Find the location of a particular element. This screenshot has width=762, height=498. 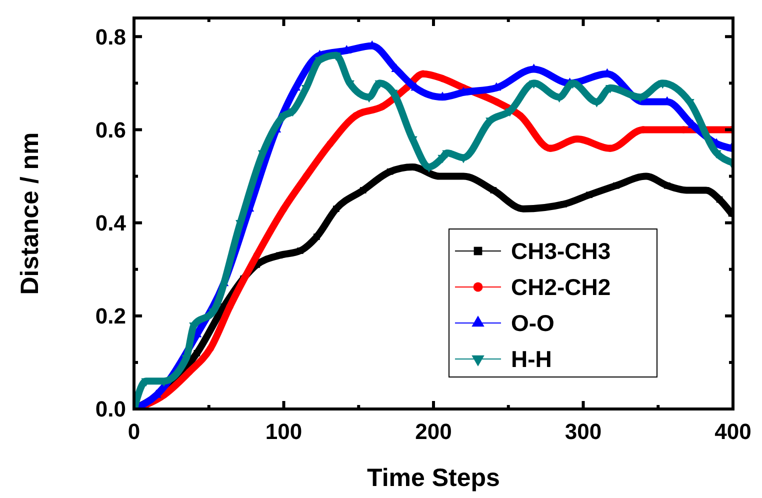

legend-label: CH2-CH2 is located at coordinates (561, 287).